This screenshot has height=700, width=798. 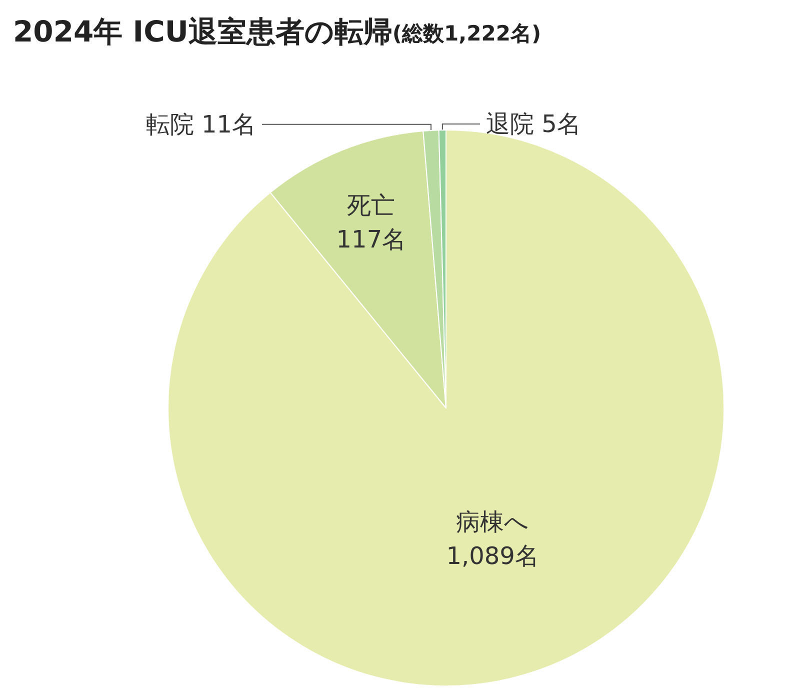 What do you see at coordinates (371, 239) in the screenshot?
I see `data-label: 117名` at bounding box center [371, 239].